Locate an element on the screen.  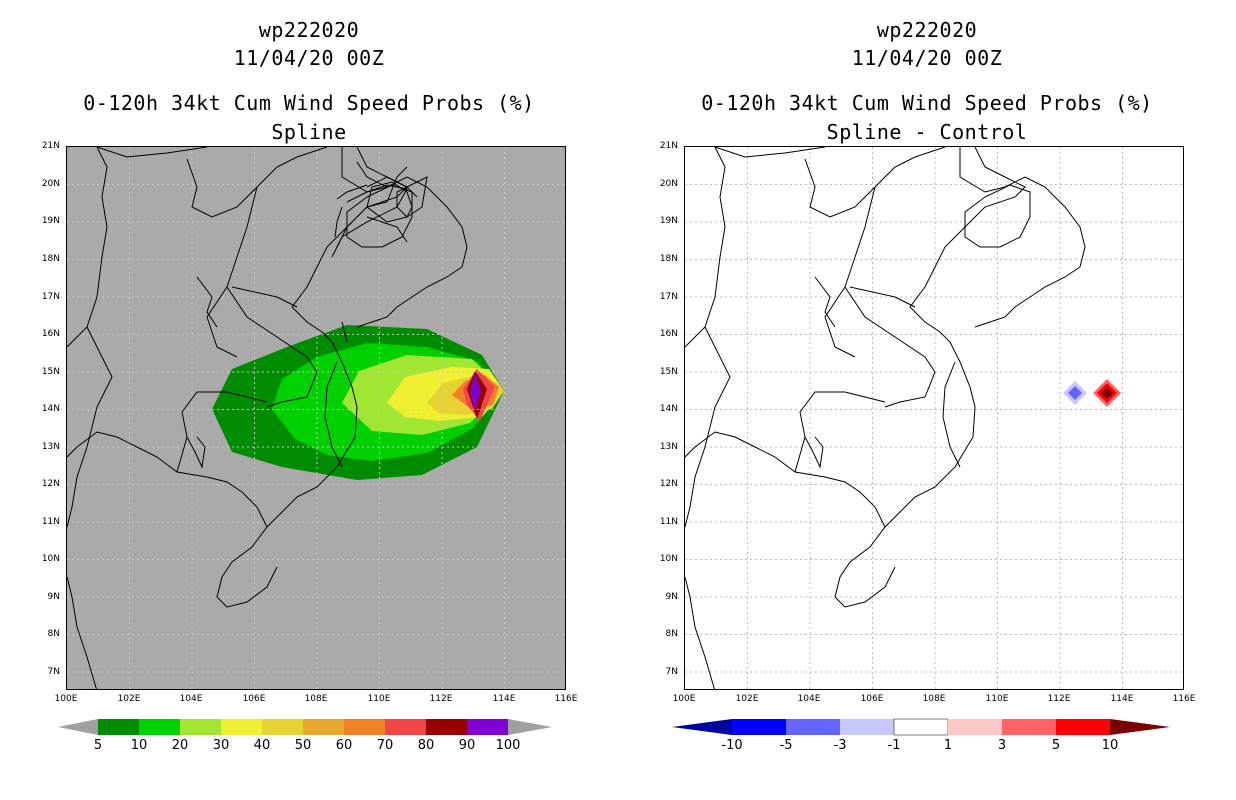
colorbar-label: -10 is located at coordinates (732, 745).